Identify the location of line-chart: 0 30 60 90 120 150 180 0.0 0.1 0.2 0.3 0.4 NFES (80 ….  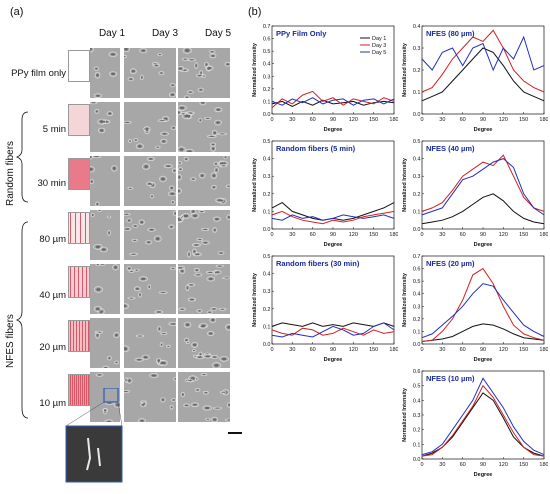
(475, 78).